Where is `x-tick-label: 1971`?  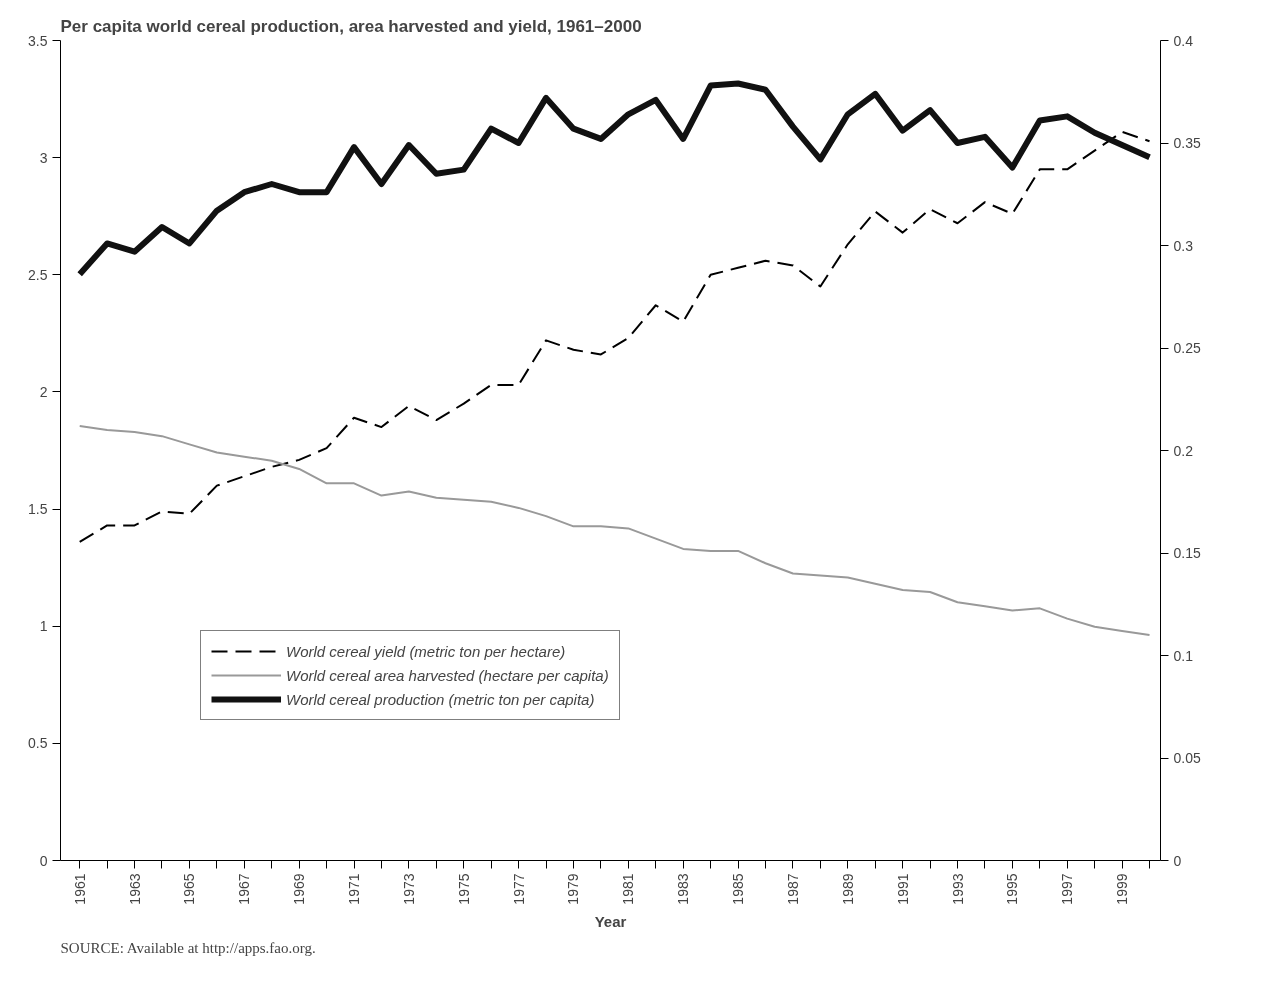 x-tick-label: 1971 is located at coordinates (354, 889).